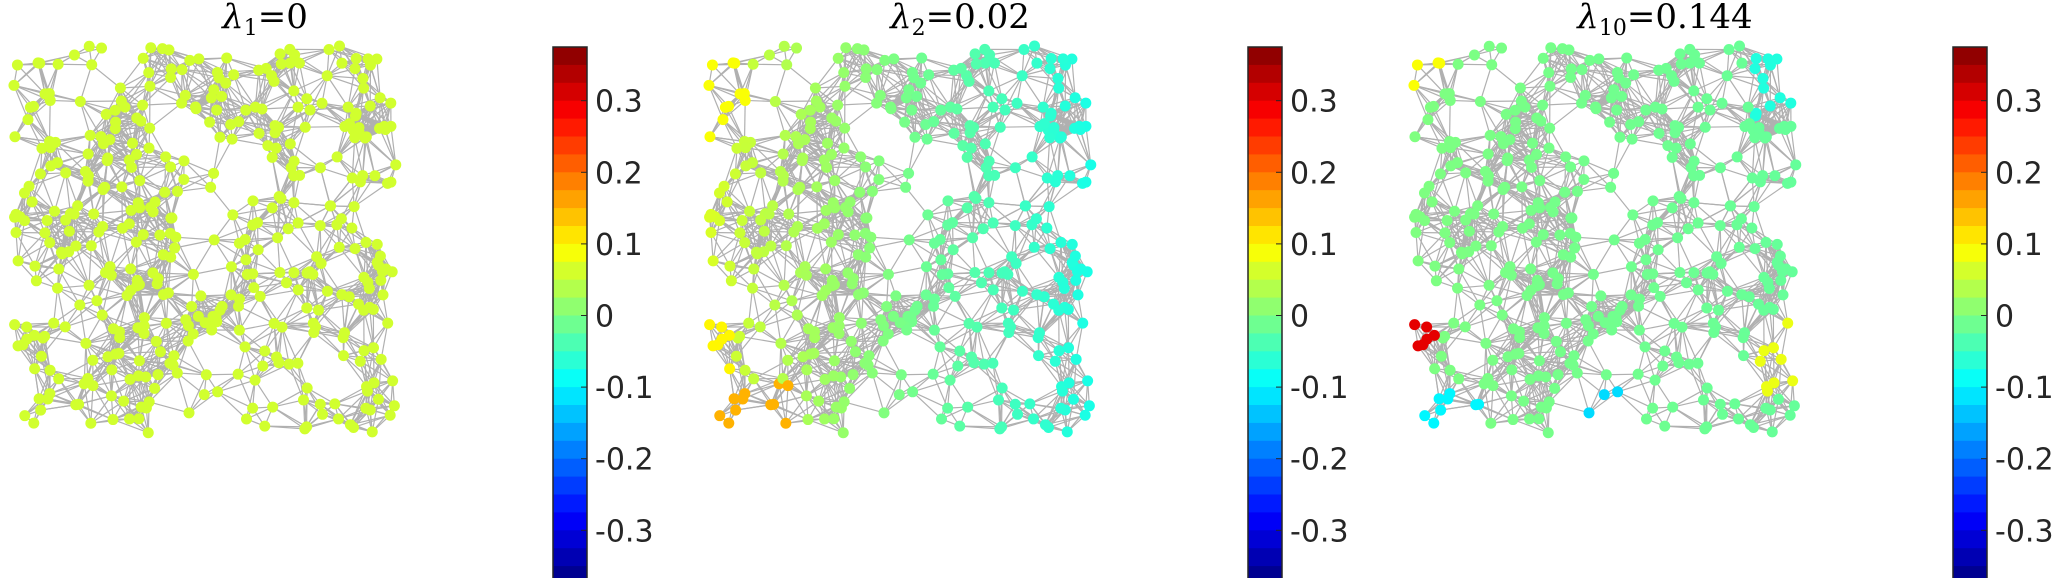  I want to click on panel-1-title: λ1=0, so click(264, 20).